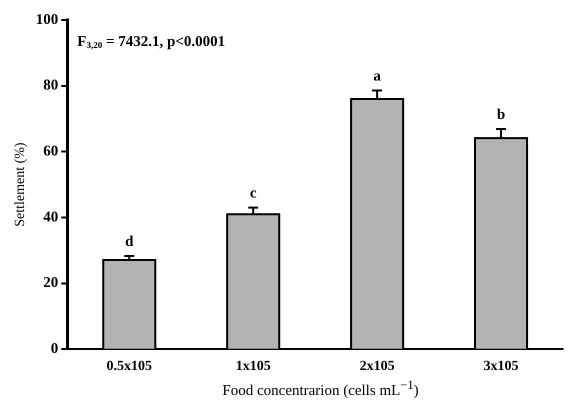 The image size is (581, 418). I want to click on y-tick-label: 0, so click(54, 349).